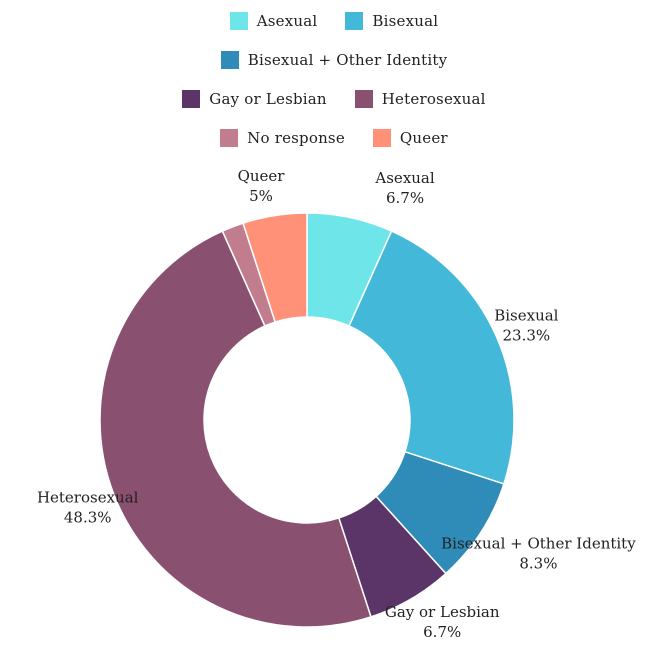 This screenshot has height=665, width=668. I want to click on slice-label-heterosexual: Heterosexual 48.3%, so click(88, 507).